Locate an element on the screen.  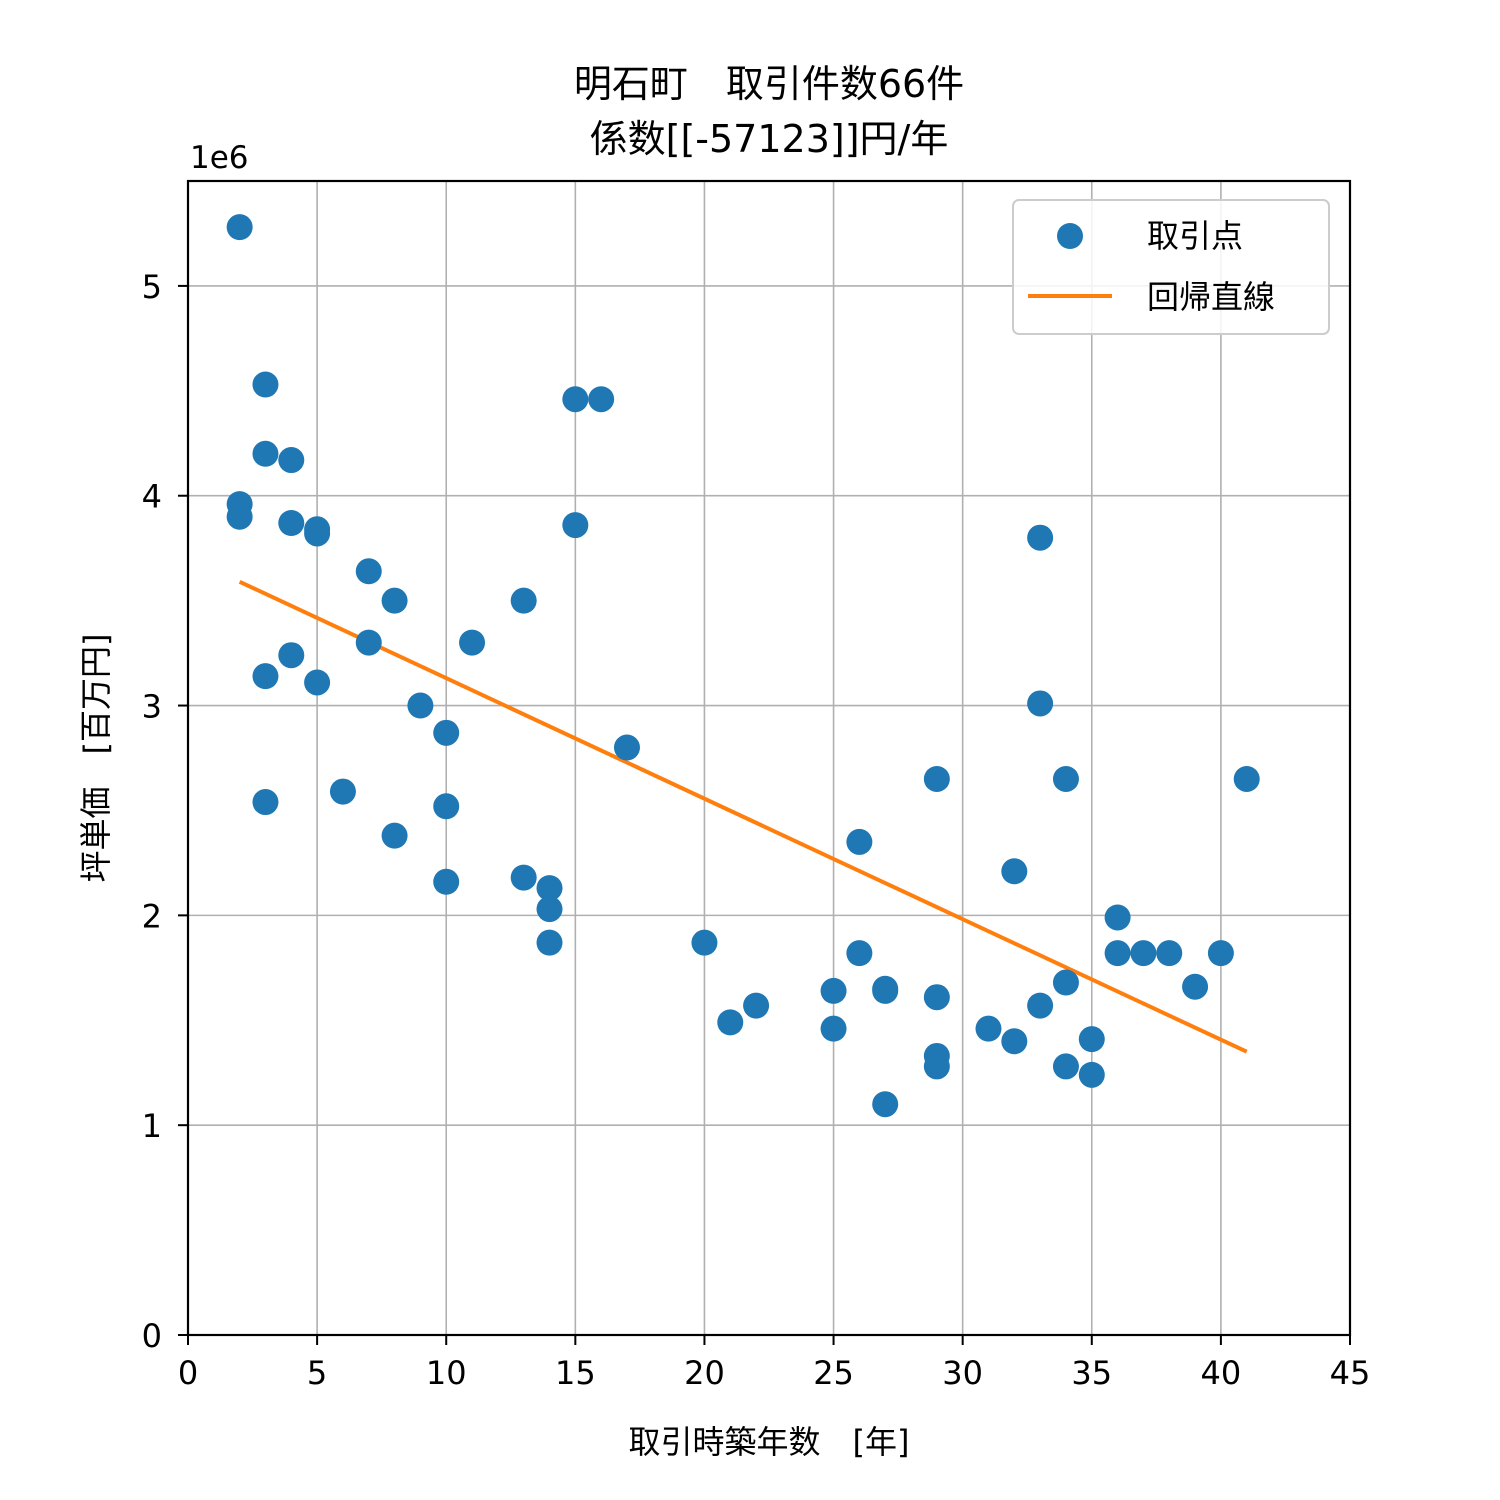
legend-marker-points is located at coordinates (1070, 236).